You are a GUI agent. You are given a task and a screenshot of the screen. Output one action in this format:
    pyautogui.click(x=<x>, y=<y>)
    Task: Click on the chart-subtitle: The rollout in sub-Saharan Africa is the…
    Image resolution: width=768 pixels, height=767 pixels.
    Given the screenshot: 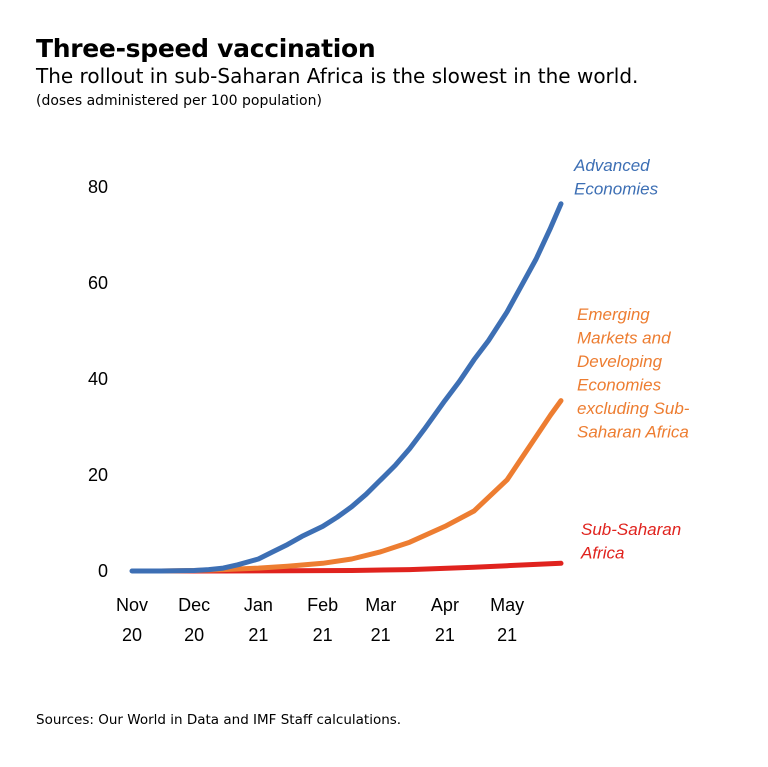 What is the action you would take?
    pyautogui.click(x=337, y=76)
    